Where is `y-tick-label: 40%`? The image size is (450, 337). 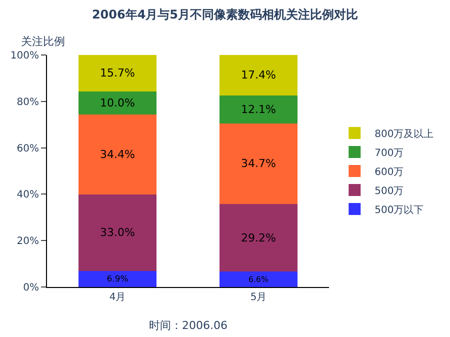 y-tick-label: 40% is located at coordinates (27, 195).